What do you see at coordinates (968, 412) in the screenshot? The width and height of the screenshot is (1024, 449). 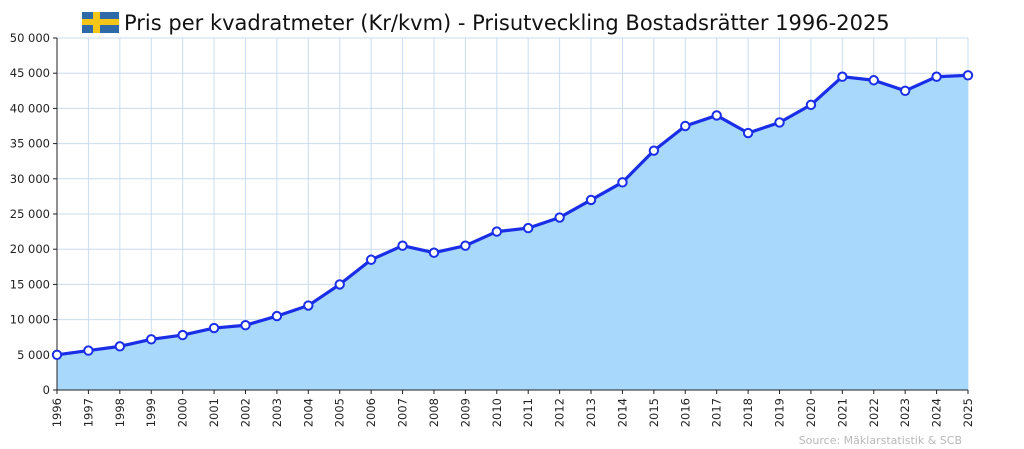 I see `x-tick-label: 2025` at bounding box center [968, 412].